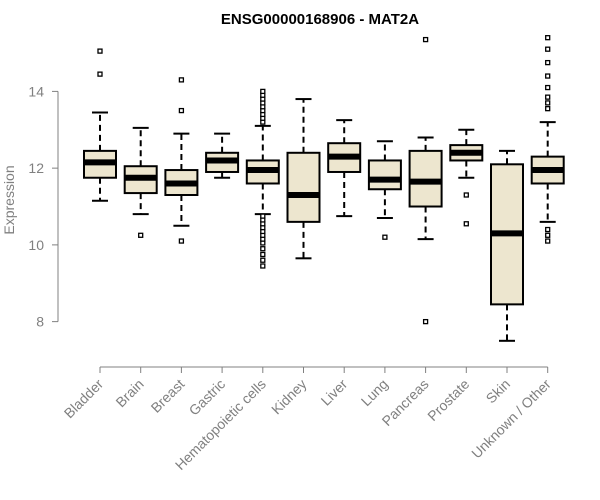 This screenshot has width=600, height=500. What do you see at coordinates (289, 397) in the screenshot?
I see `x-tick-label: Kidney` at bounding box center [289, 397].